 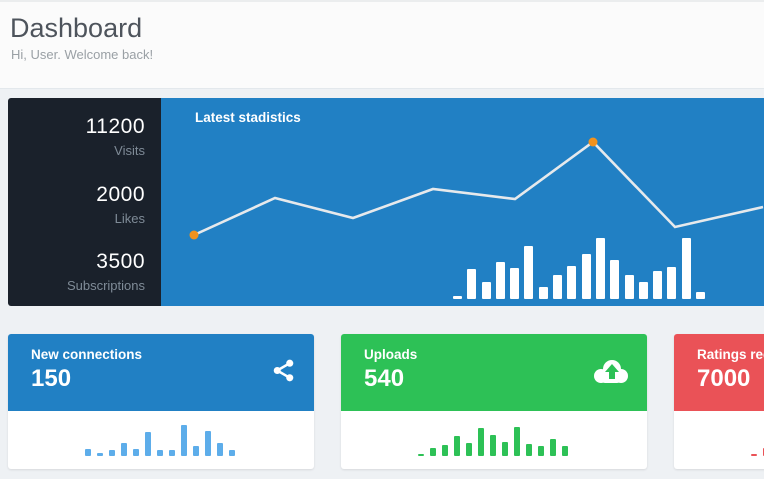 What do you see at coordinates (87, 354) in the screenshot?
I see `card-label: New connections` at bounding box center [87, 354].